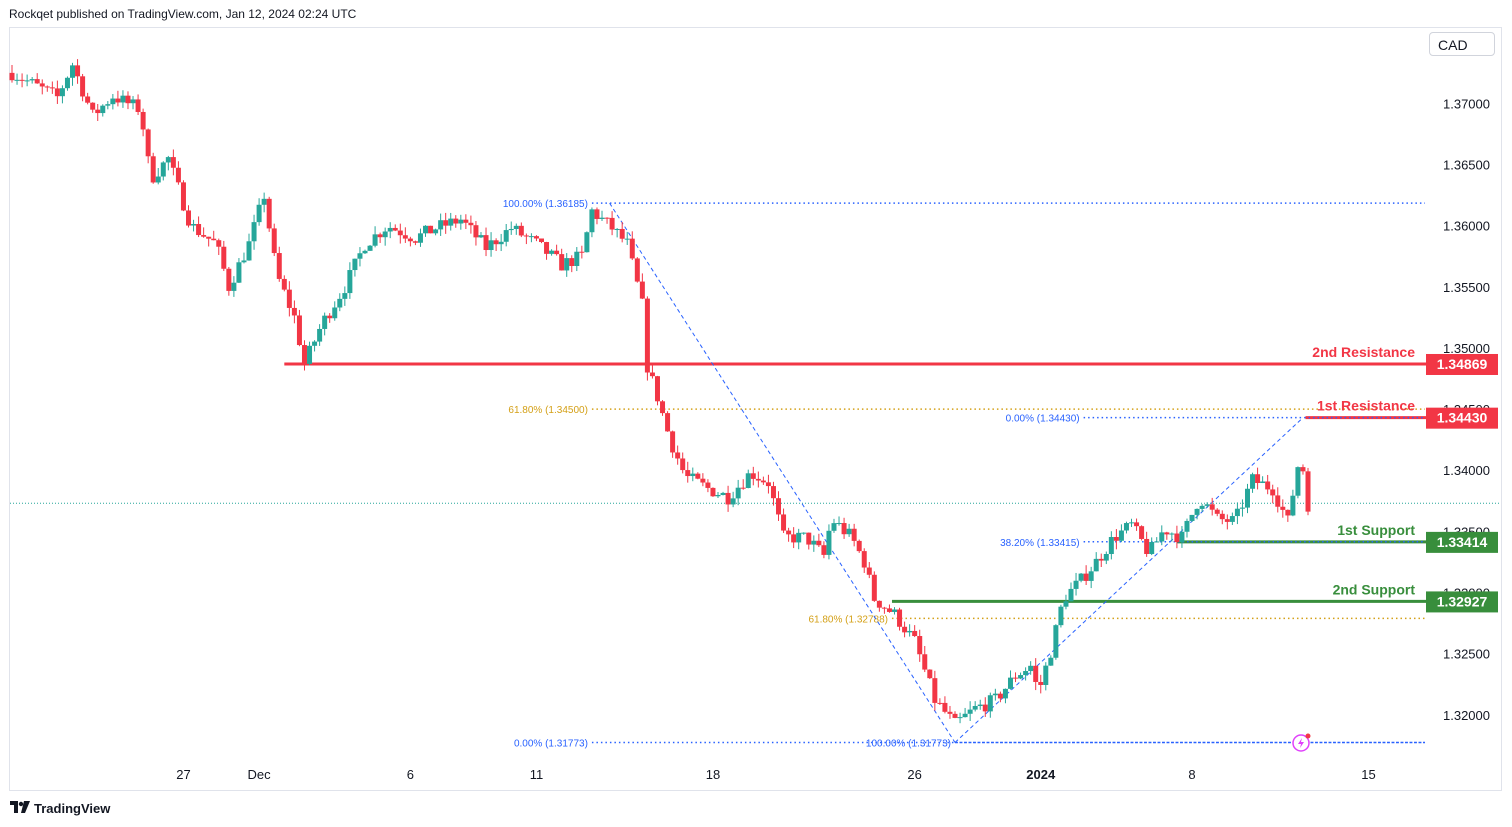  I want to click on x-tick-label: 26, so click(914, 774).